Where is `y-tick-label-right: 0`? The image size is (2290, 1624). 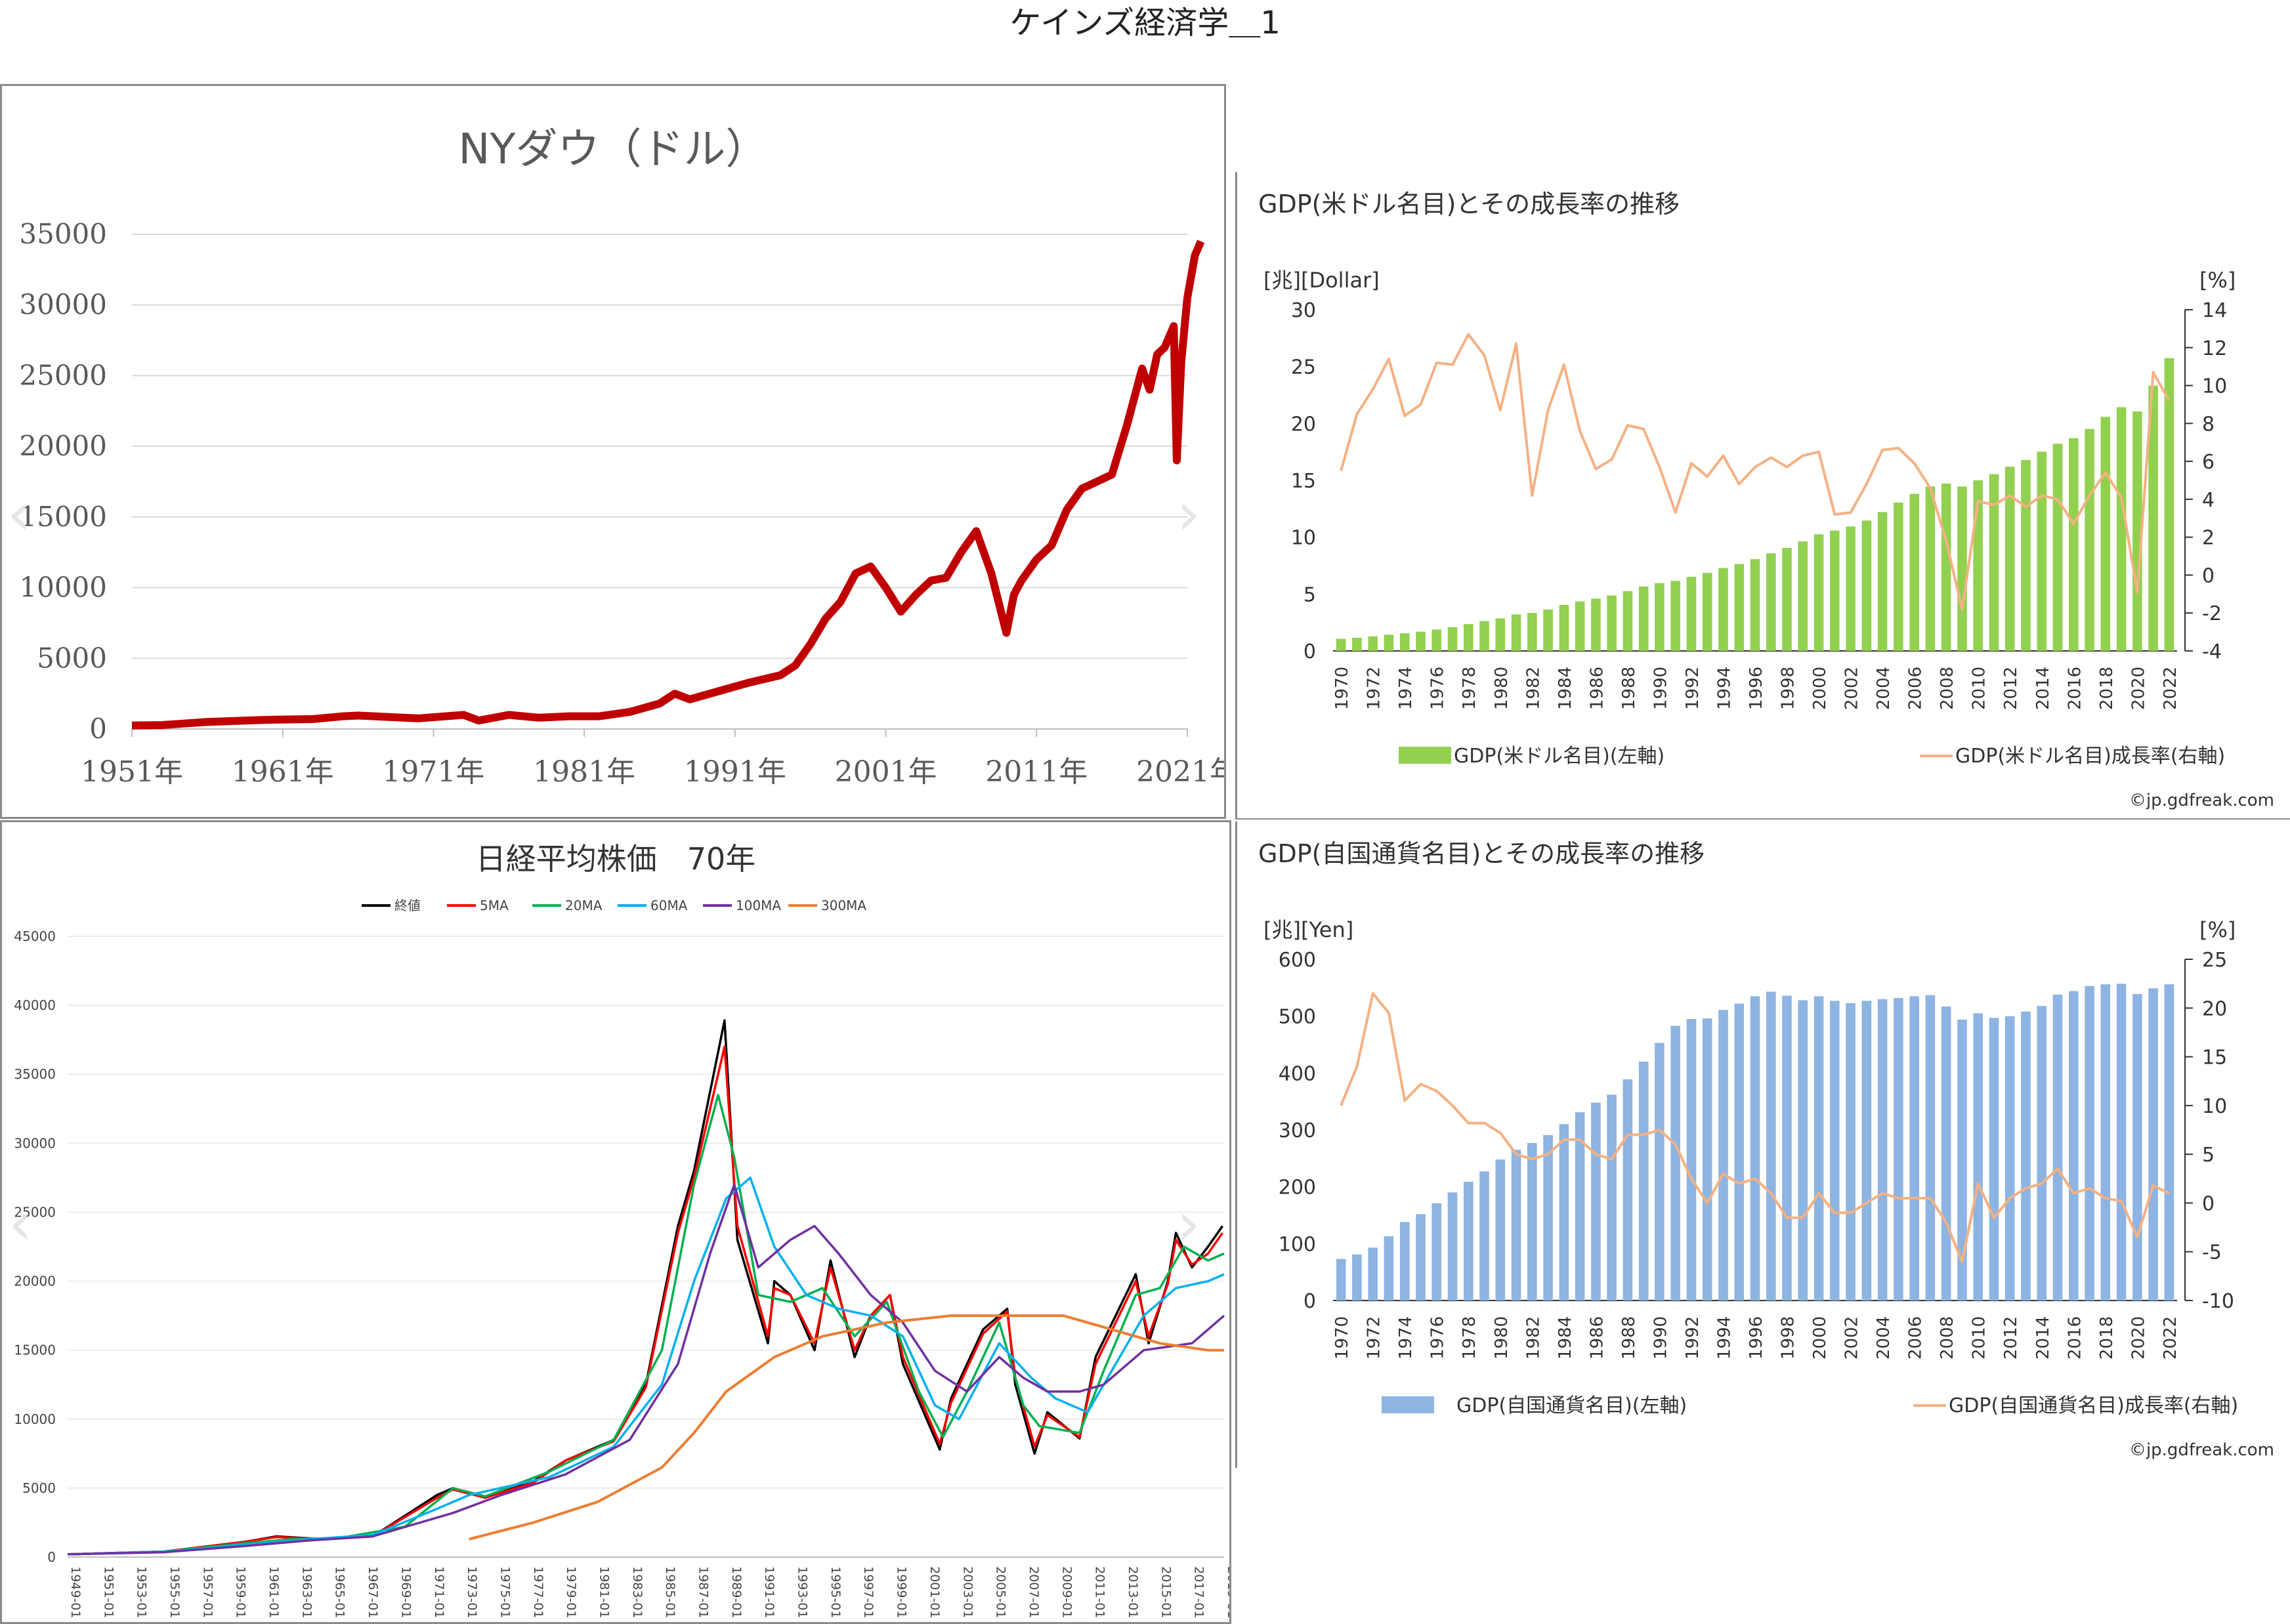 y-tick-label-right: 0 is located at coordinates (2209, 1203).